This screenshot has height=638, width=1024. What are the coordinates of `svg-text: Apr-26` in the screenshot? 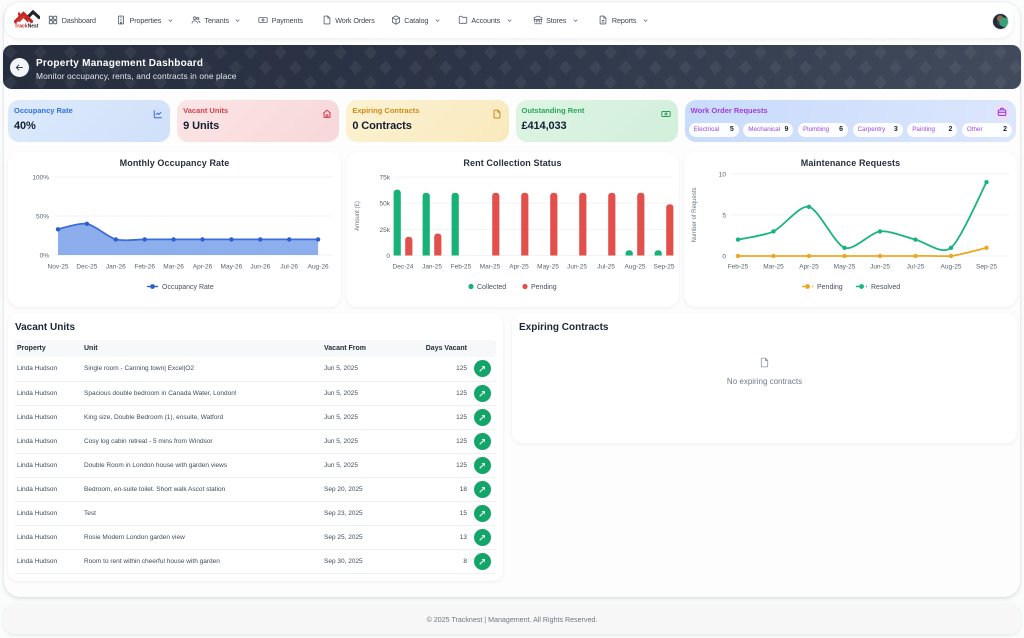 It's located at (203, 267).